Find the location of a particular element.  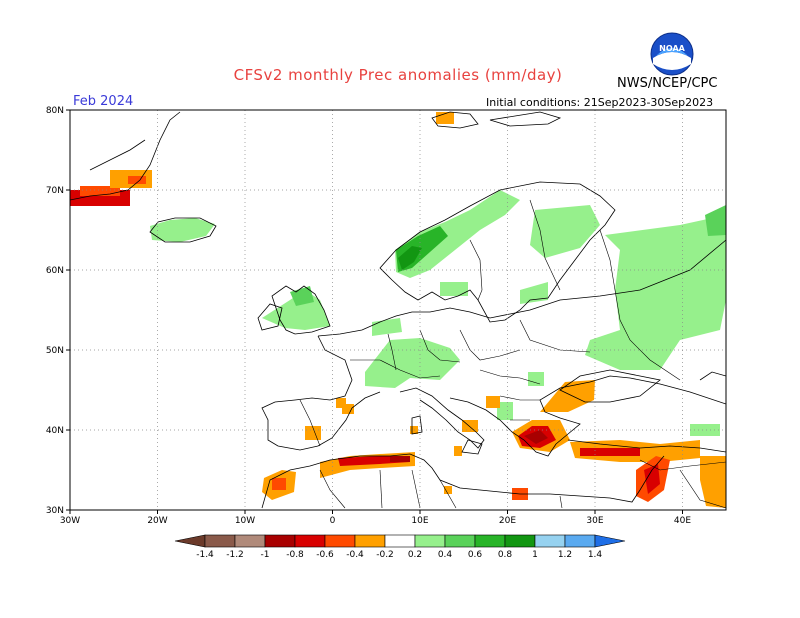

logo-text: NOAA is located at coordinates (672, 48).